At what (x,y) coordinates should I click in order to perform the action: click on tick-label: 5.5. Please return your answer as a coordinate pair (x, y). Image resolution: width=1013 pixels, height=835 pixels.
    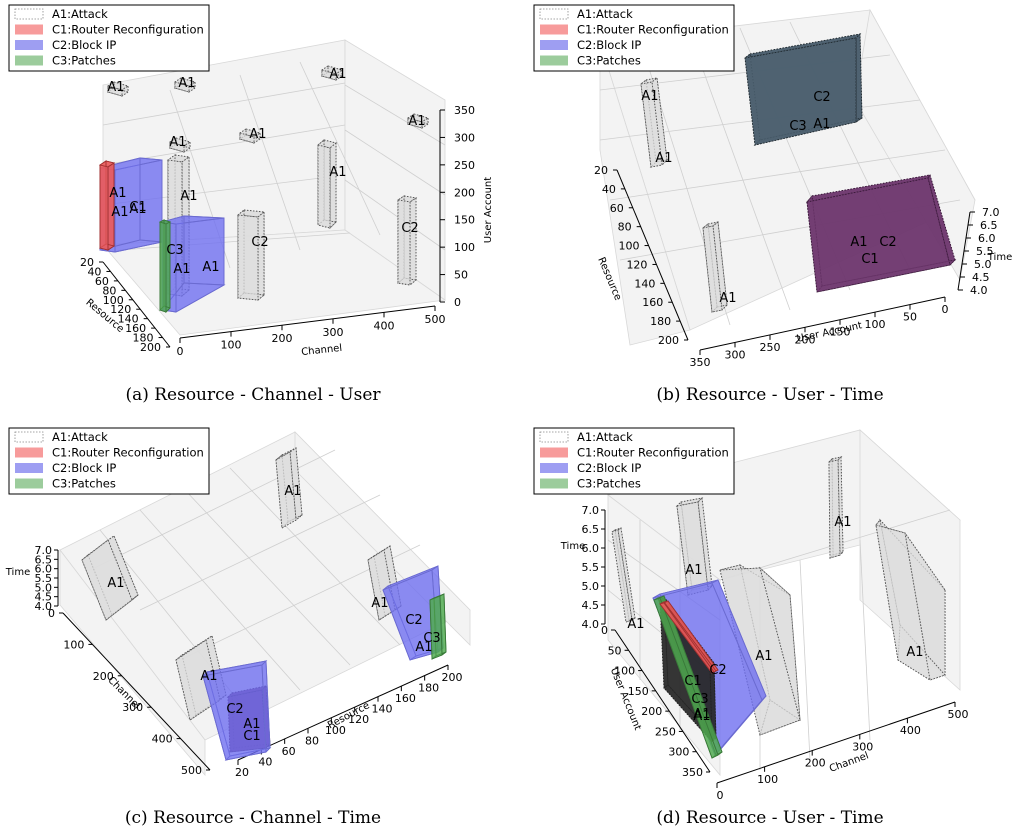
    Looking at the image, I should click on (985, 251).